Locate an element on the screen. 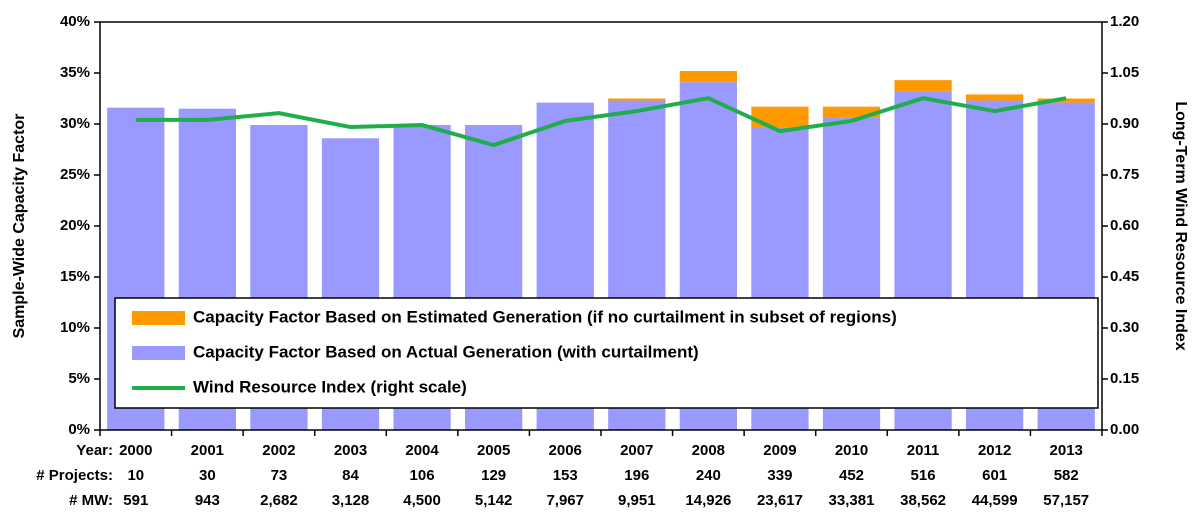  table-cell: 2010 is located at coordinates (851, 450).